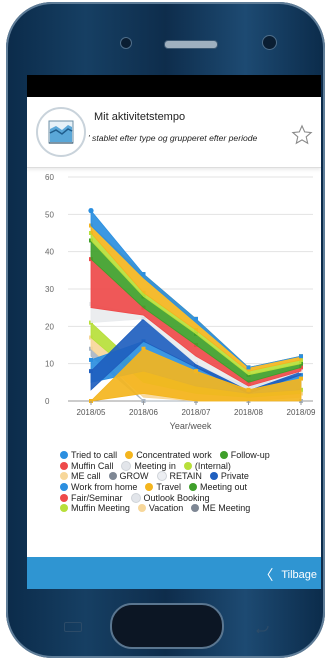  Describe the element at coordinates (92, 465) in the screenshot. I see `legend-label: Muffin Call` at that location.